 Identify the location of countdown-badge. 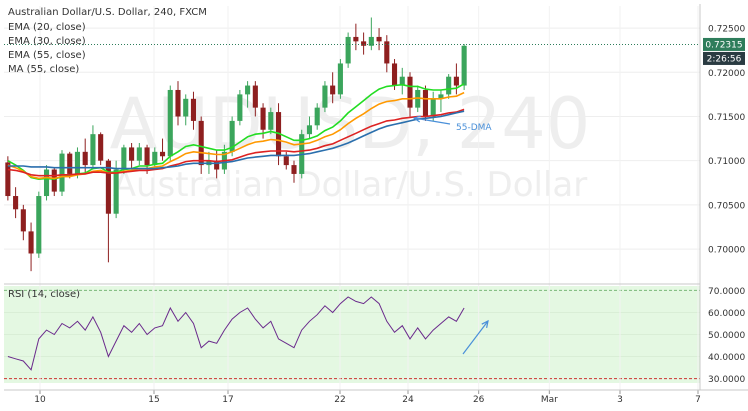
(724, 58).